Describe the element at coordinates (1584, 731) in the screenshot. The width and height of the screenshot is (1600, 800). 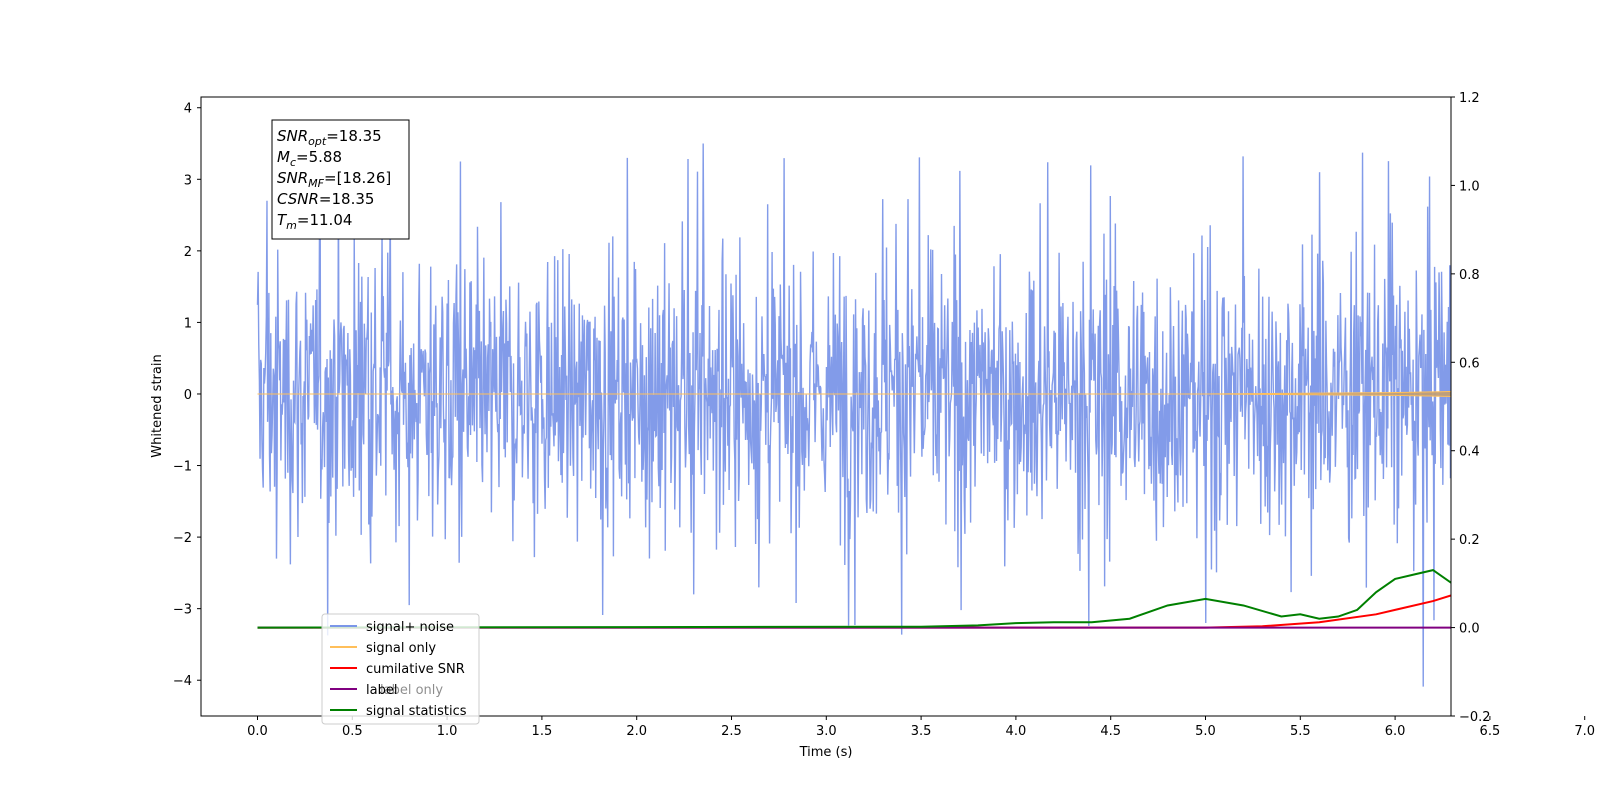
I see `x-tick-label: 7.0` at that location.